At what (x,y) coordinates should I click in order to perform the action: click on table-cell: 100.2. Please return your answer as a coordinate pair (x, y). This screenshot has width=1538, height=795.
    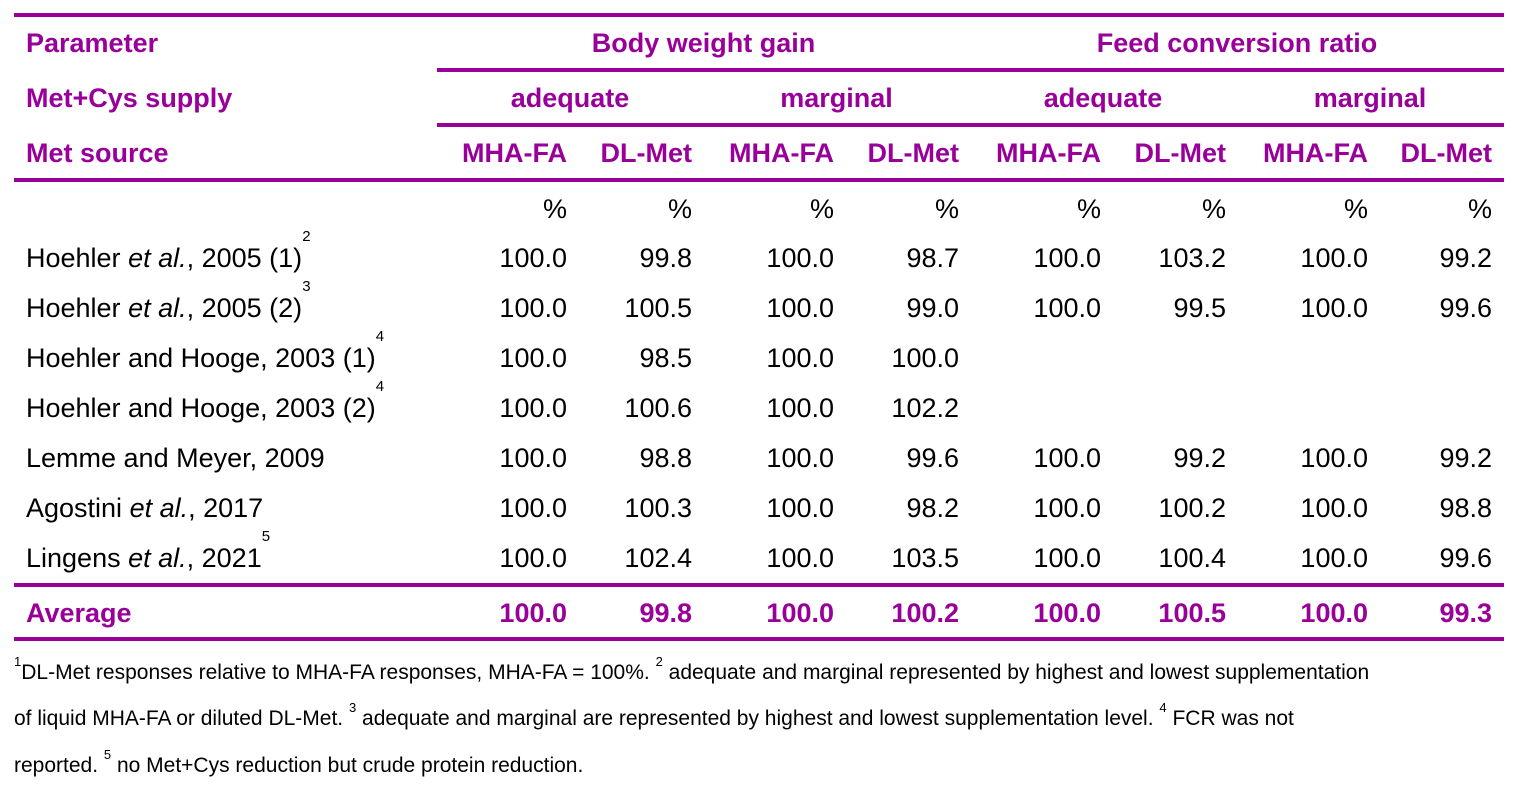
    Looking at the image, I should click on (1192, 508).